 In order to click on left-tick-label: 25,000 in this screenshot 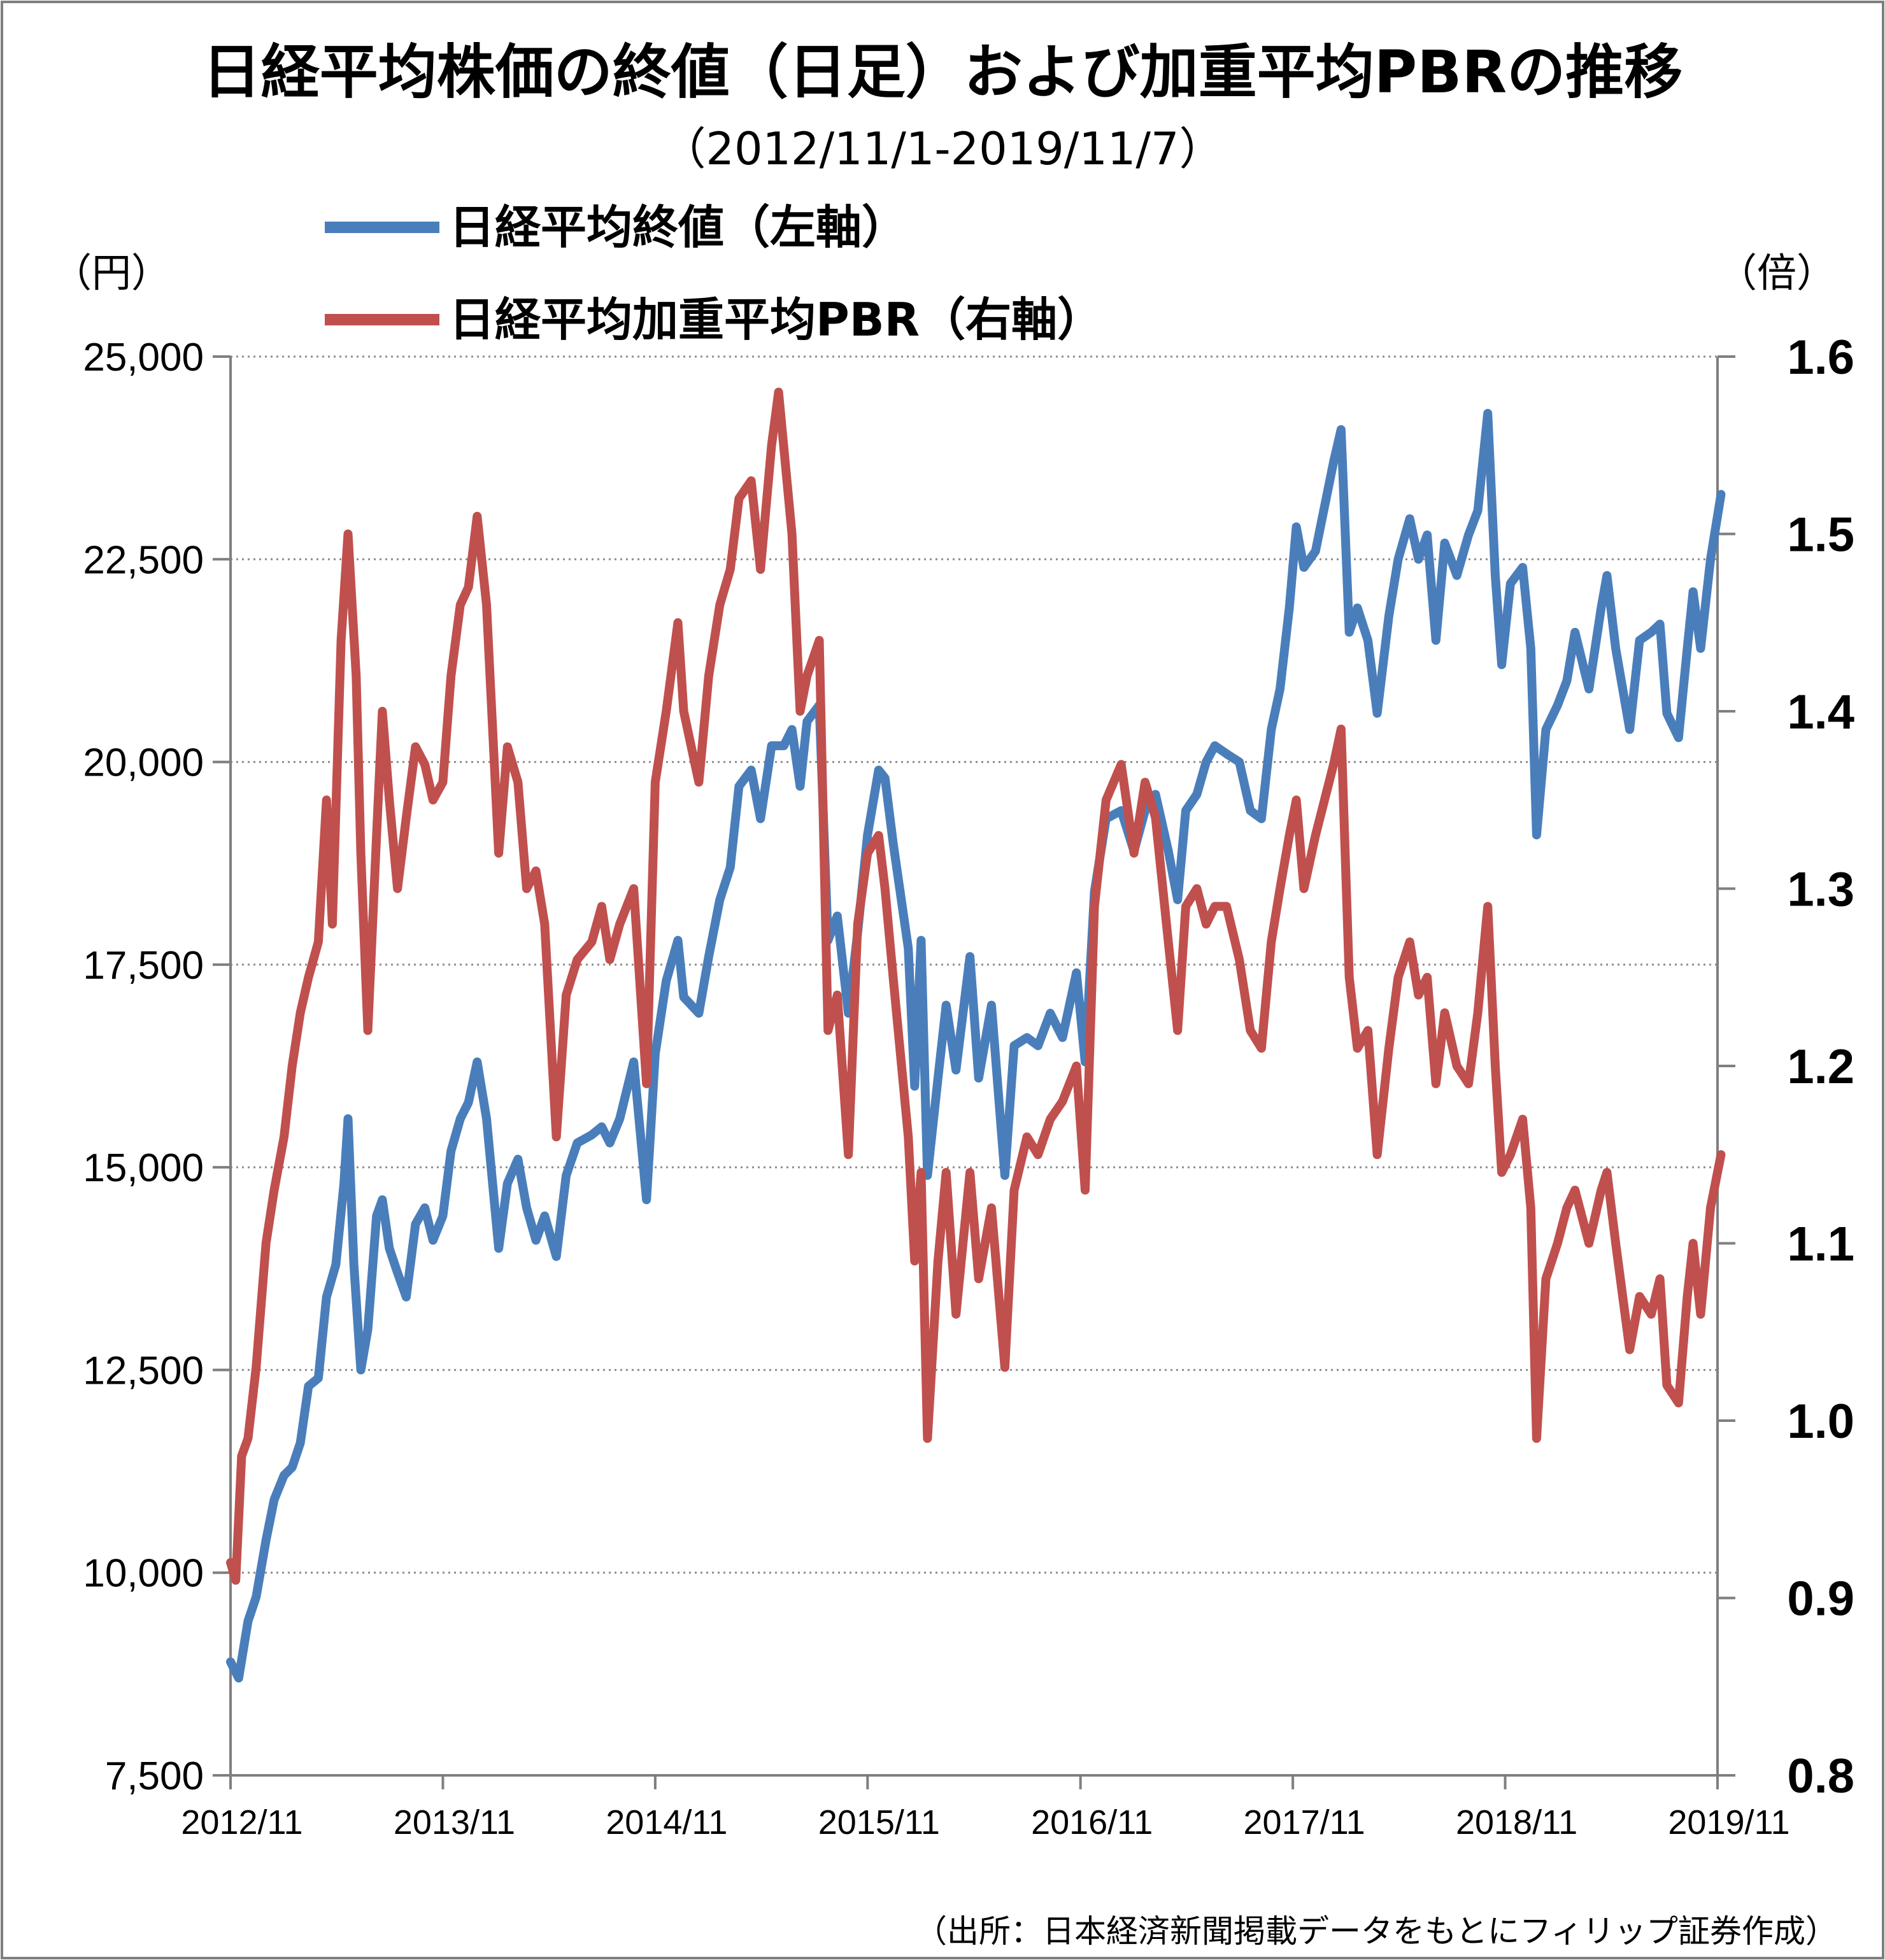, I will do `click(143, 358)`.